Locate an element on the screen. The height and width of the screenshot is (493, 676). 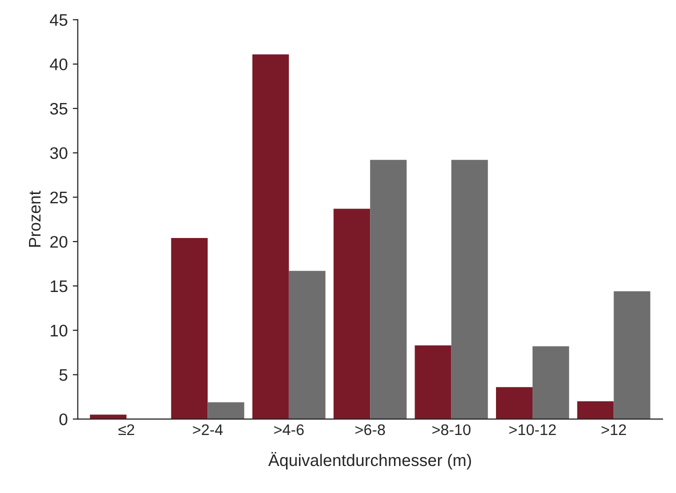
y-tick-label: 30 is located at coordinates (59, 153).